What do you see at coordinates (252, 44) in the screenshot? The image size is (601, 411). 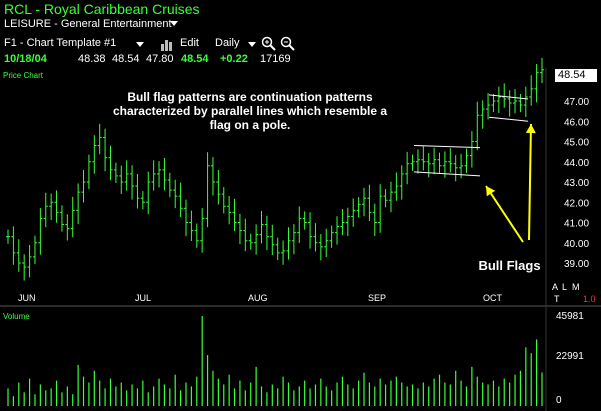 I see `period-dropdown-icon` at bounding box center [252, 44].